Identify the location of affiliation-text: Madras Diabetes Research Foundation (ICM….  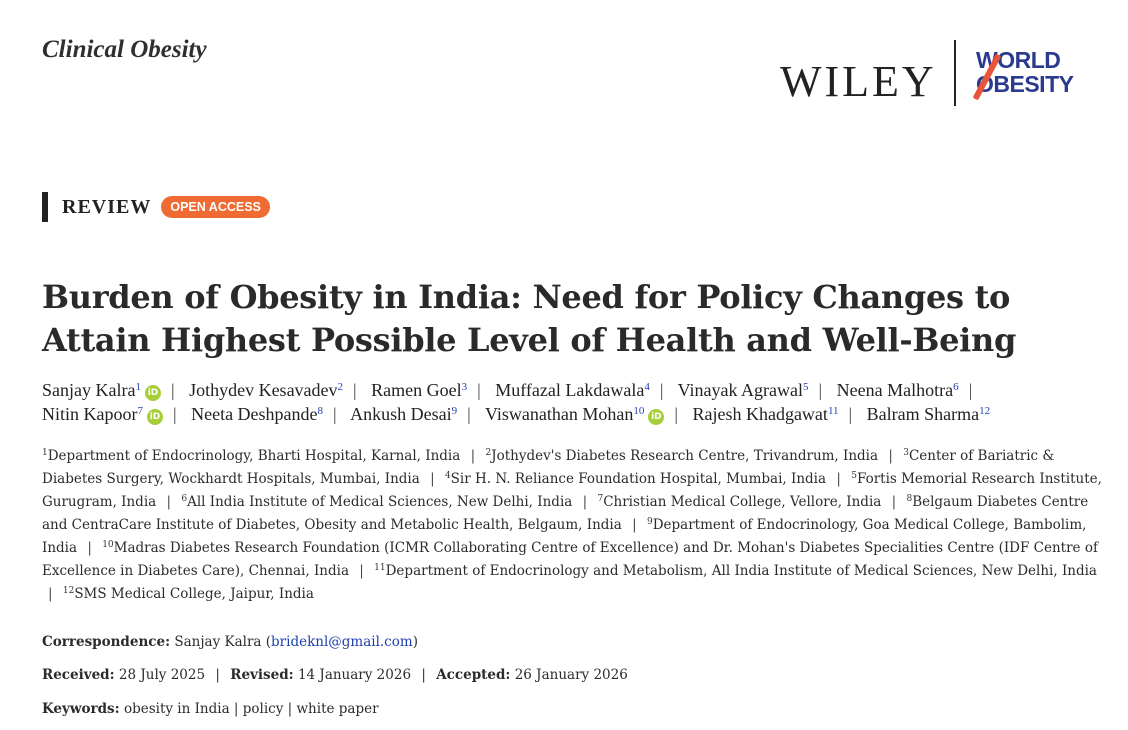
(570, 559).